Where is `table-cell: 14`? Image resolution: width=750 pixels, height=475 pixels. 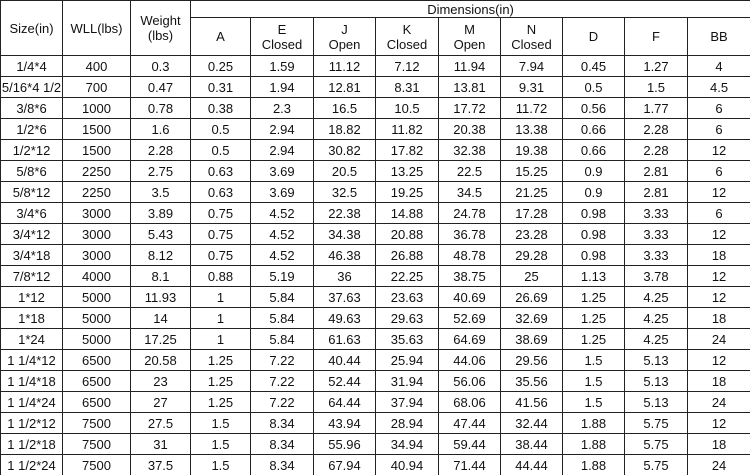 table-cell: 14 is located at coordinates (160, 318).